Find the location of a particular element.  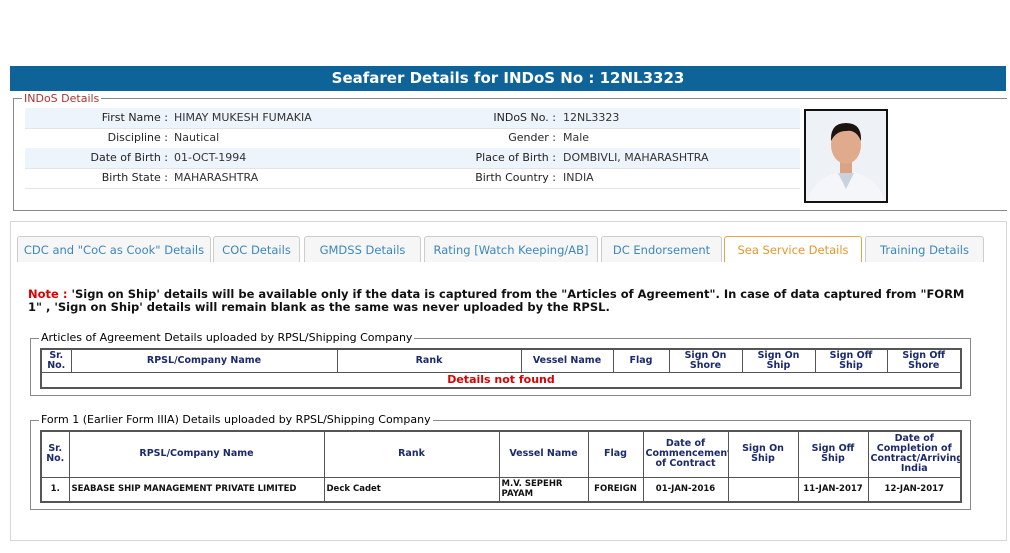

page-title: Seafarer Details for INDoS No : 12NL3323 is located at coordinates (508, 78).